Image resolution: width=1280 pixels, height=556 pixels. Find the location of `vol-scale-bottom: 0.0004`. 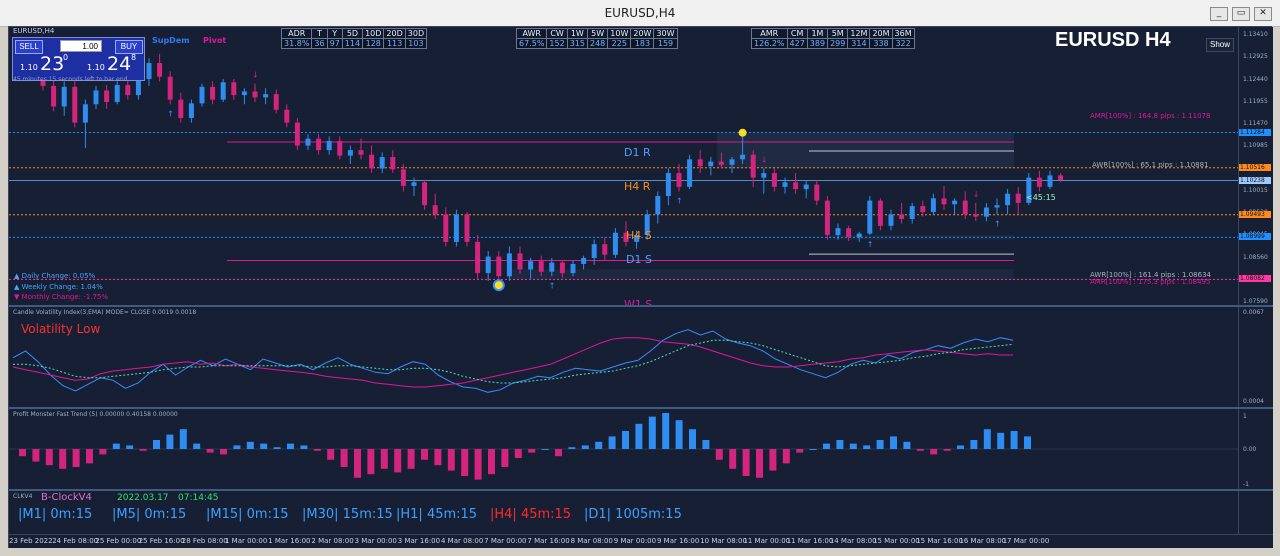

vol-scale-bottom: 0.0004 is located at coordinates (1253, 401).